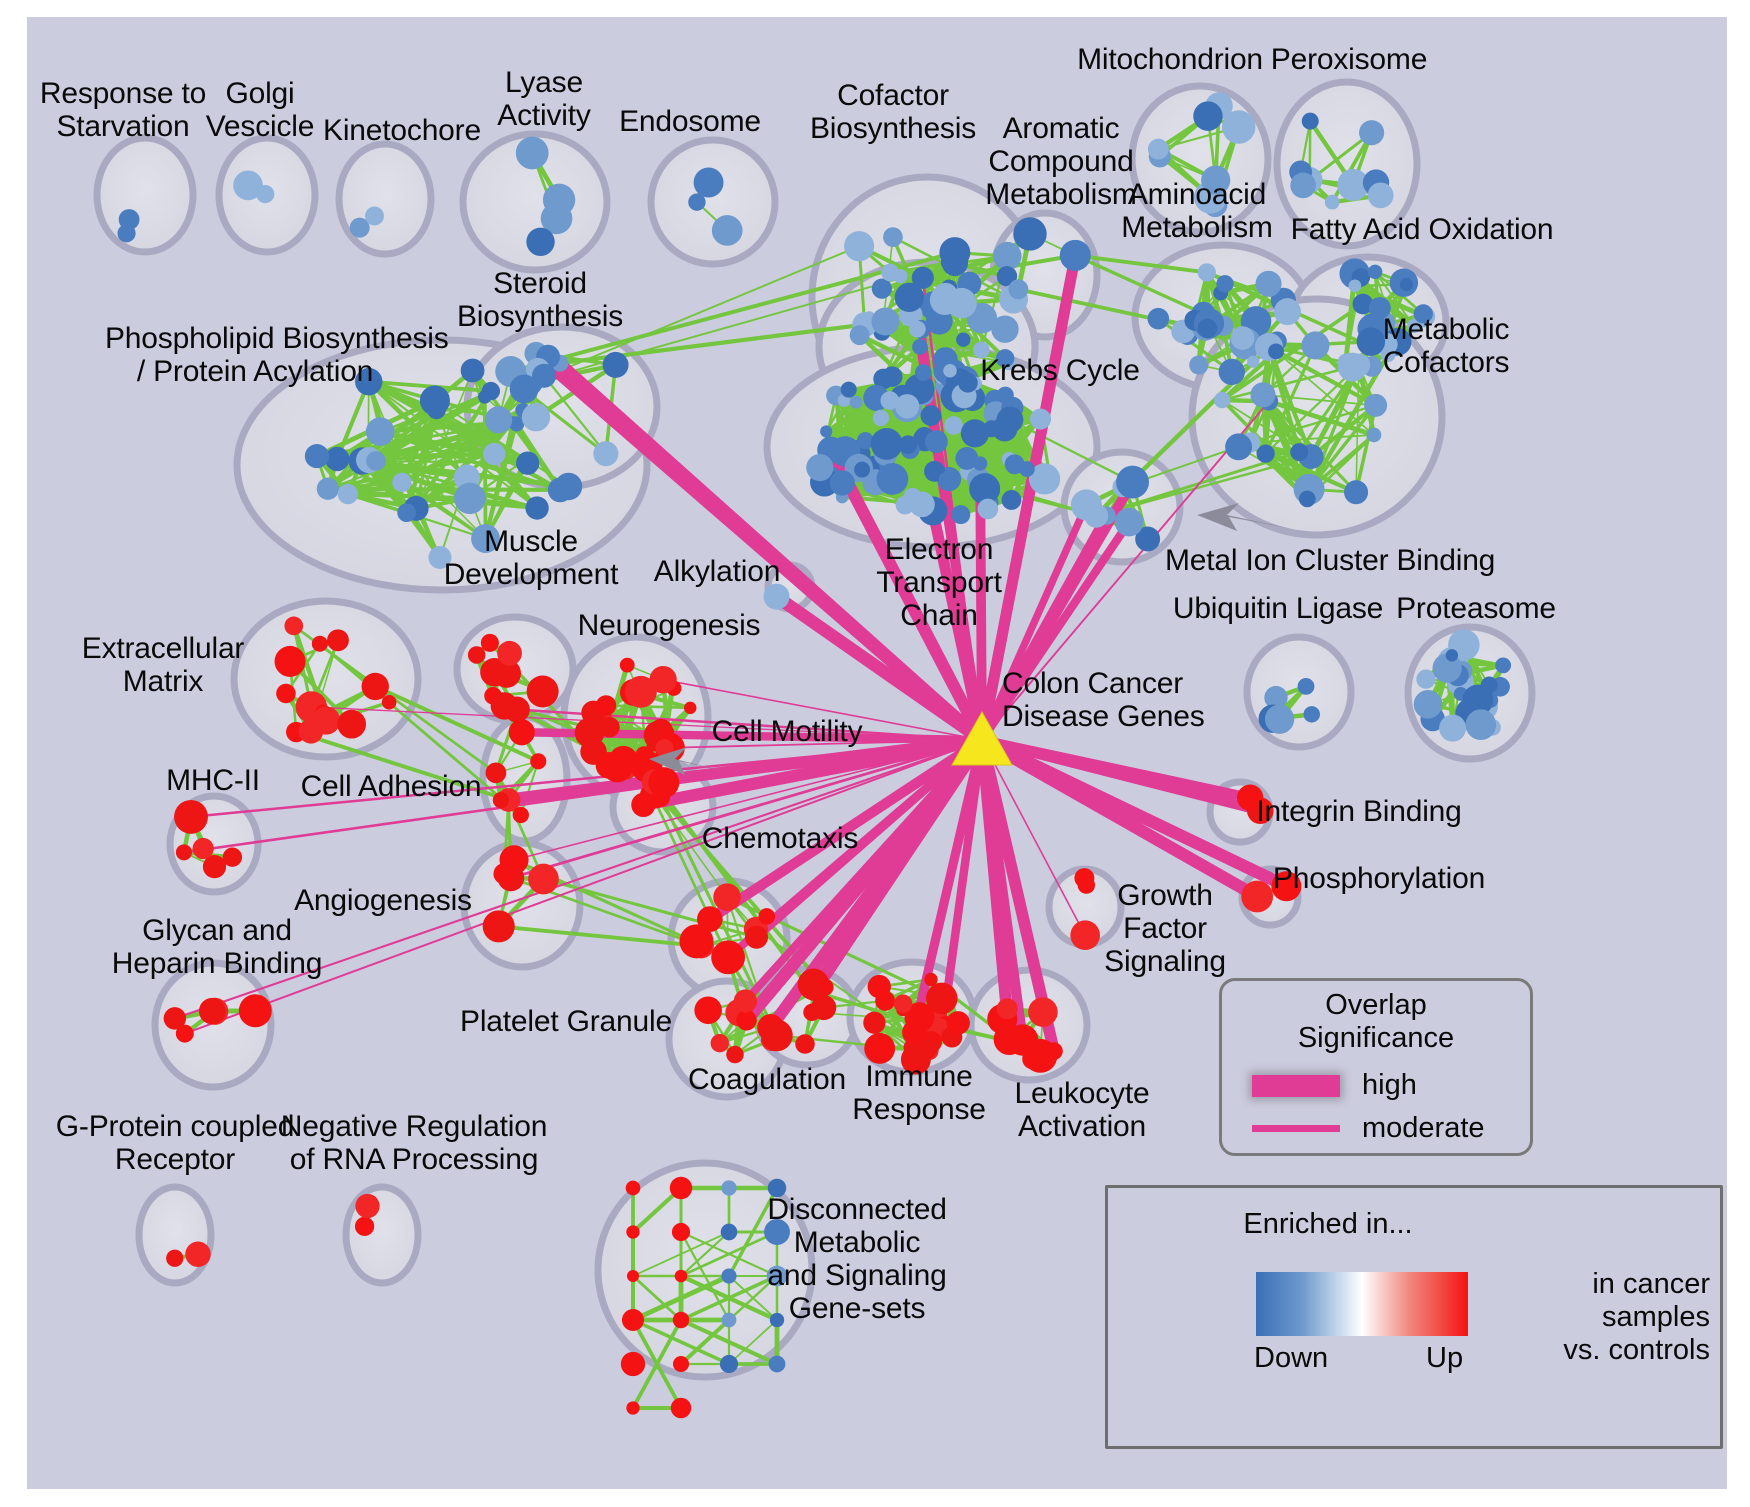  What do you see at coordinates (535, 202) in the screenshot?
I see `cluster-blob-lyase-activity` at bounding box center [535, 202].